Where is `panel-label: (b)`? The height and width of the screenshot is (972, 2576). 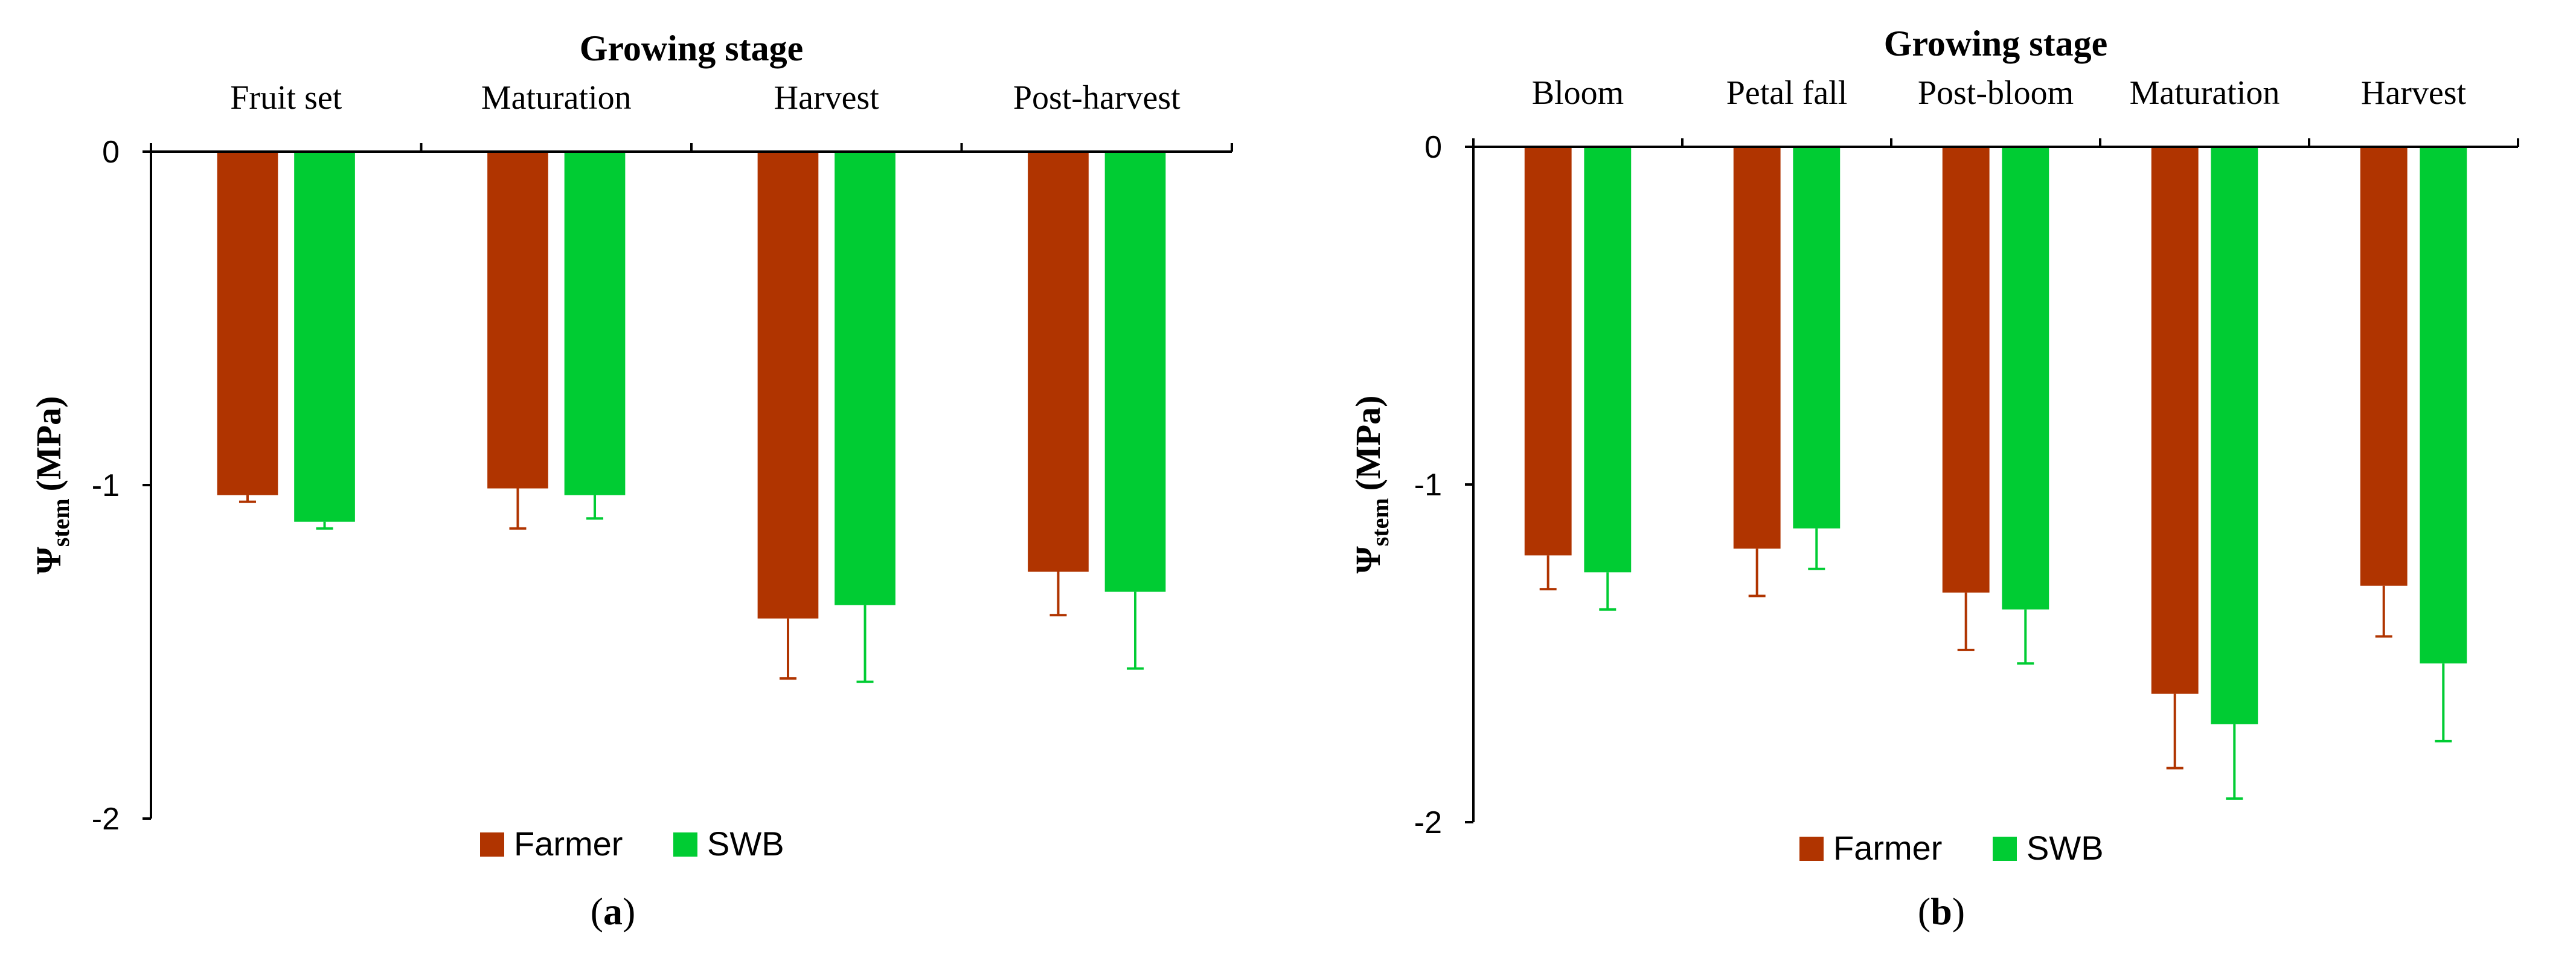
panel-label: (b) is located at coordinates (1941, 911).